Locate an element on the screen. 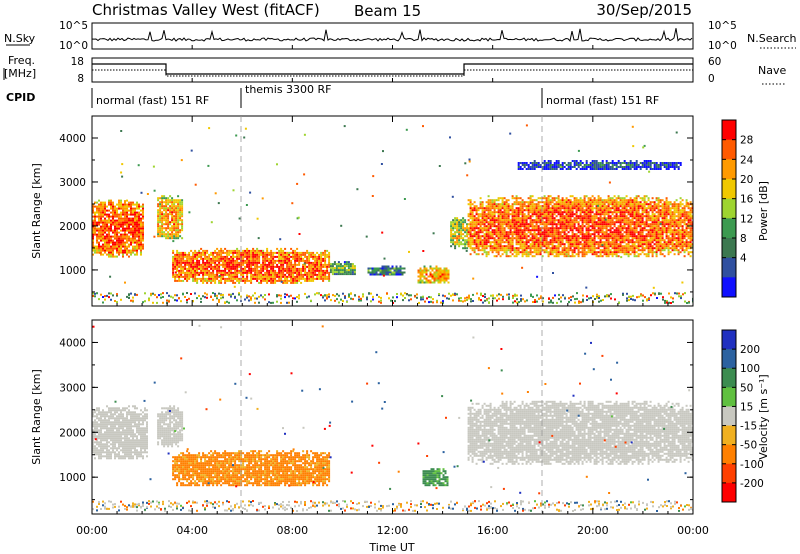 This screenshot has width=800, height=554. x-tick-label: 12:00 is located at coordinates (393, 530).